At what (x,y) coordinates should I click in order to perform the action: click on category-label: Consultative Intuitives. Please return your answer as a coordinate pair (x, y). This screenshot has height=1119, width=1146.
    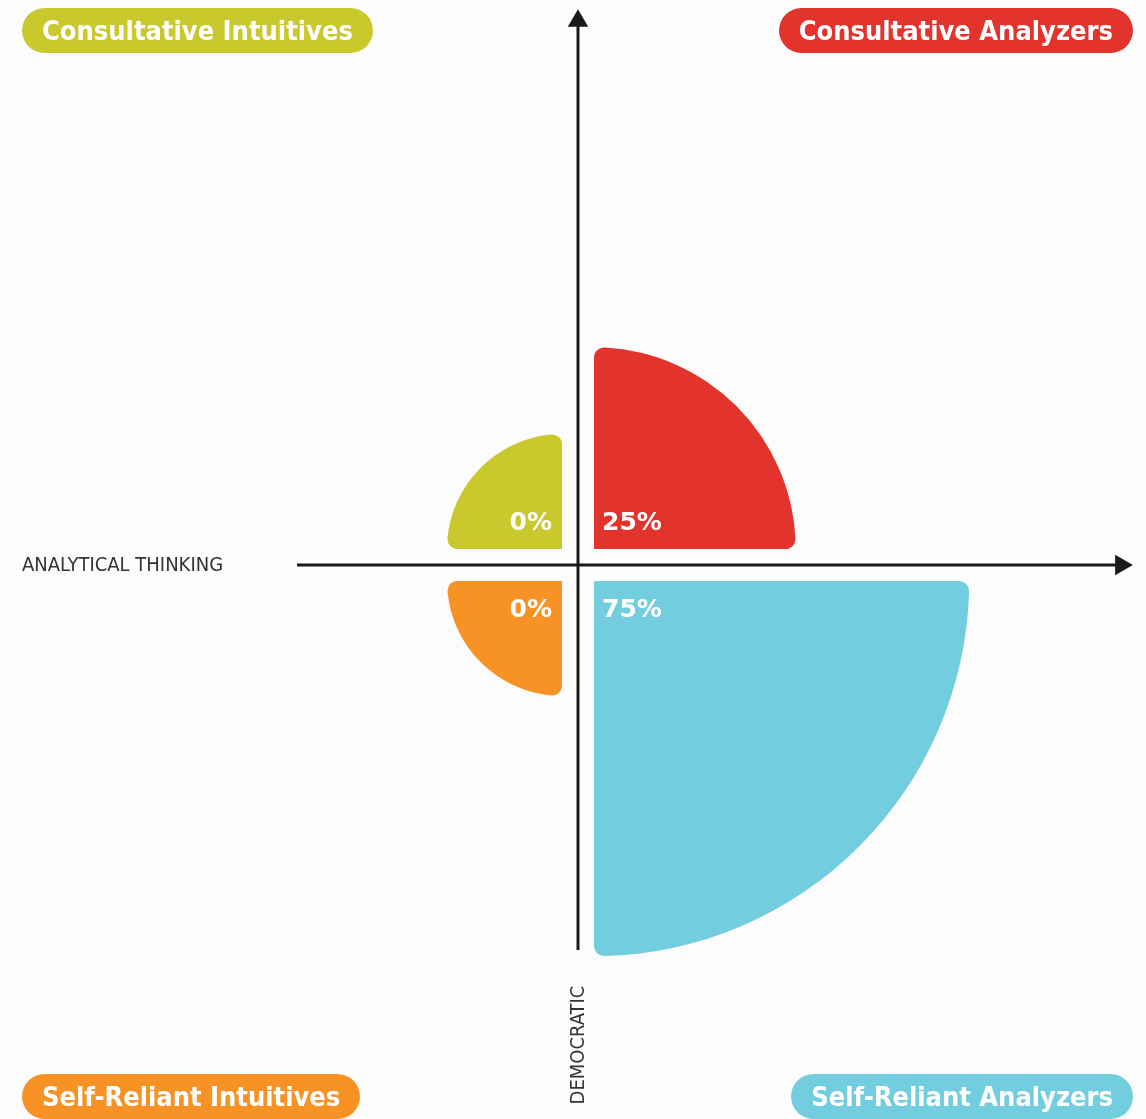
    Looking at the image, I should click on (197, 30).